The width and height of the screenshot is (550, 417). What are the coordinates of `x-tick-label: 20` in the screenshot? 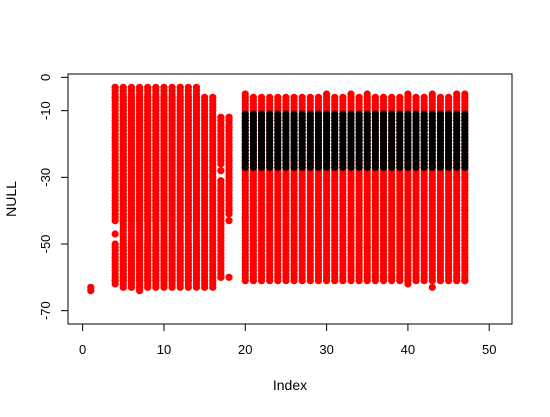 It's located at (245, 349).